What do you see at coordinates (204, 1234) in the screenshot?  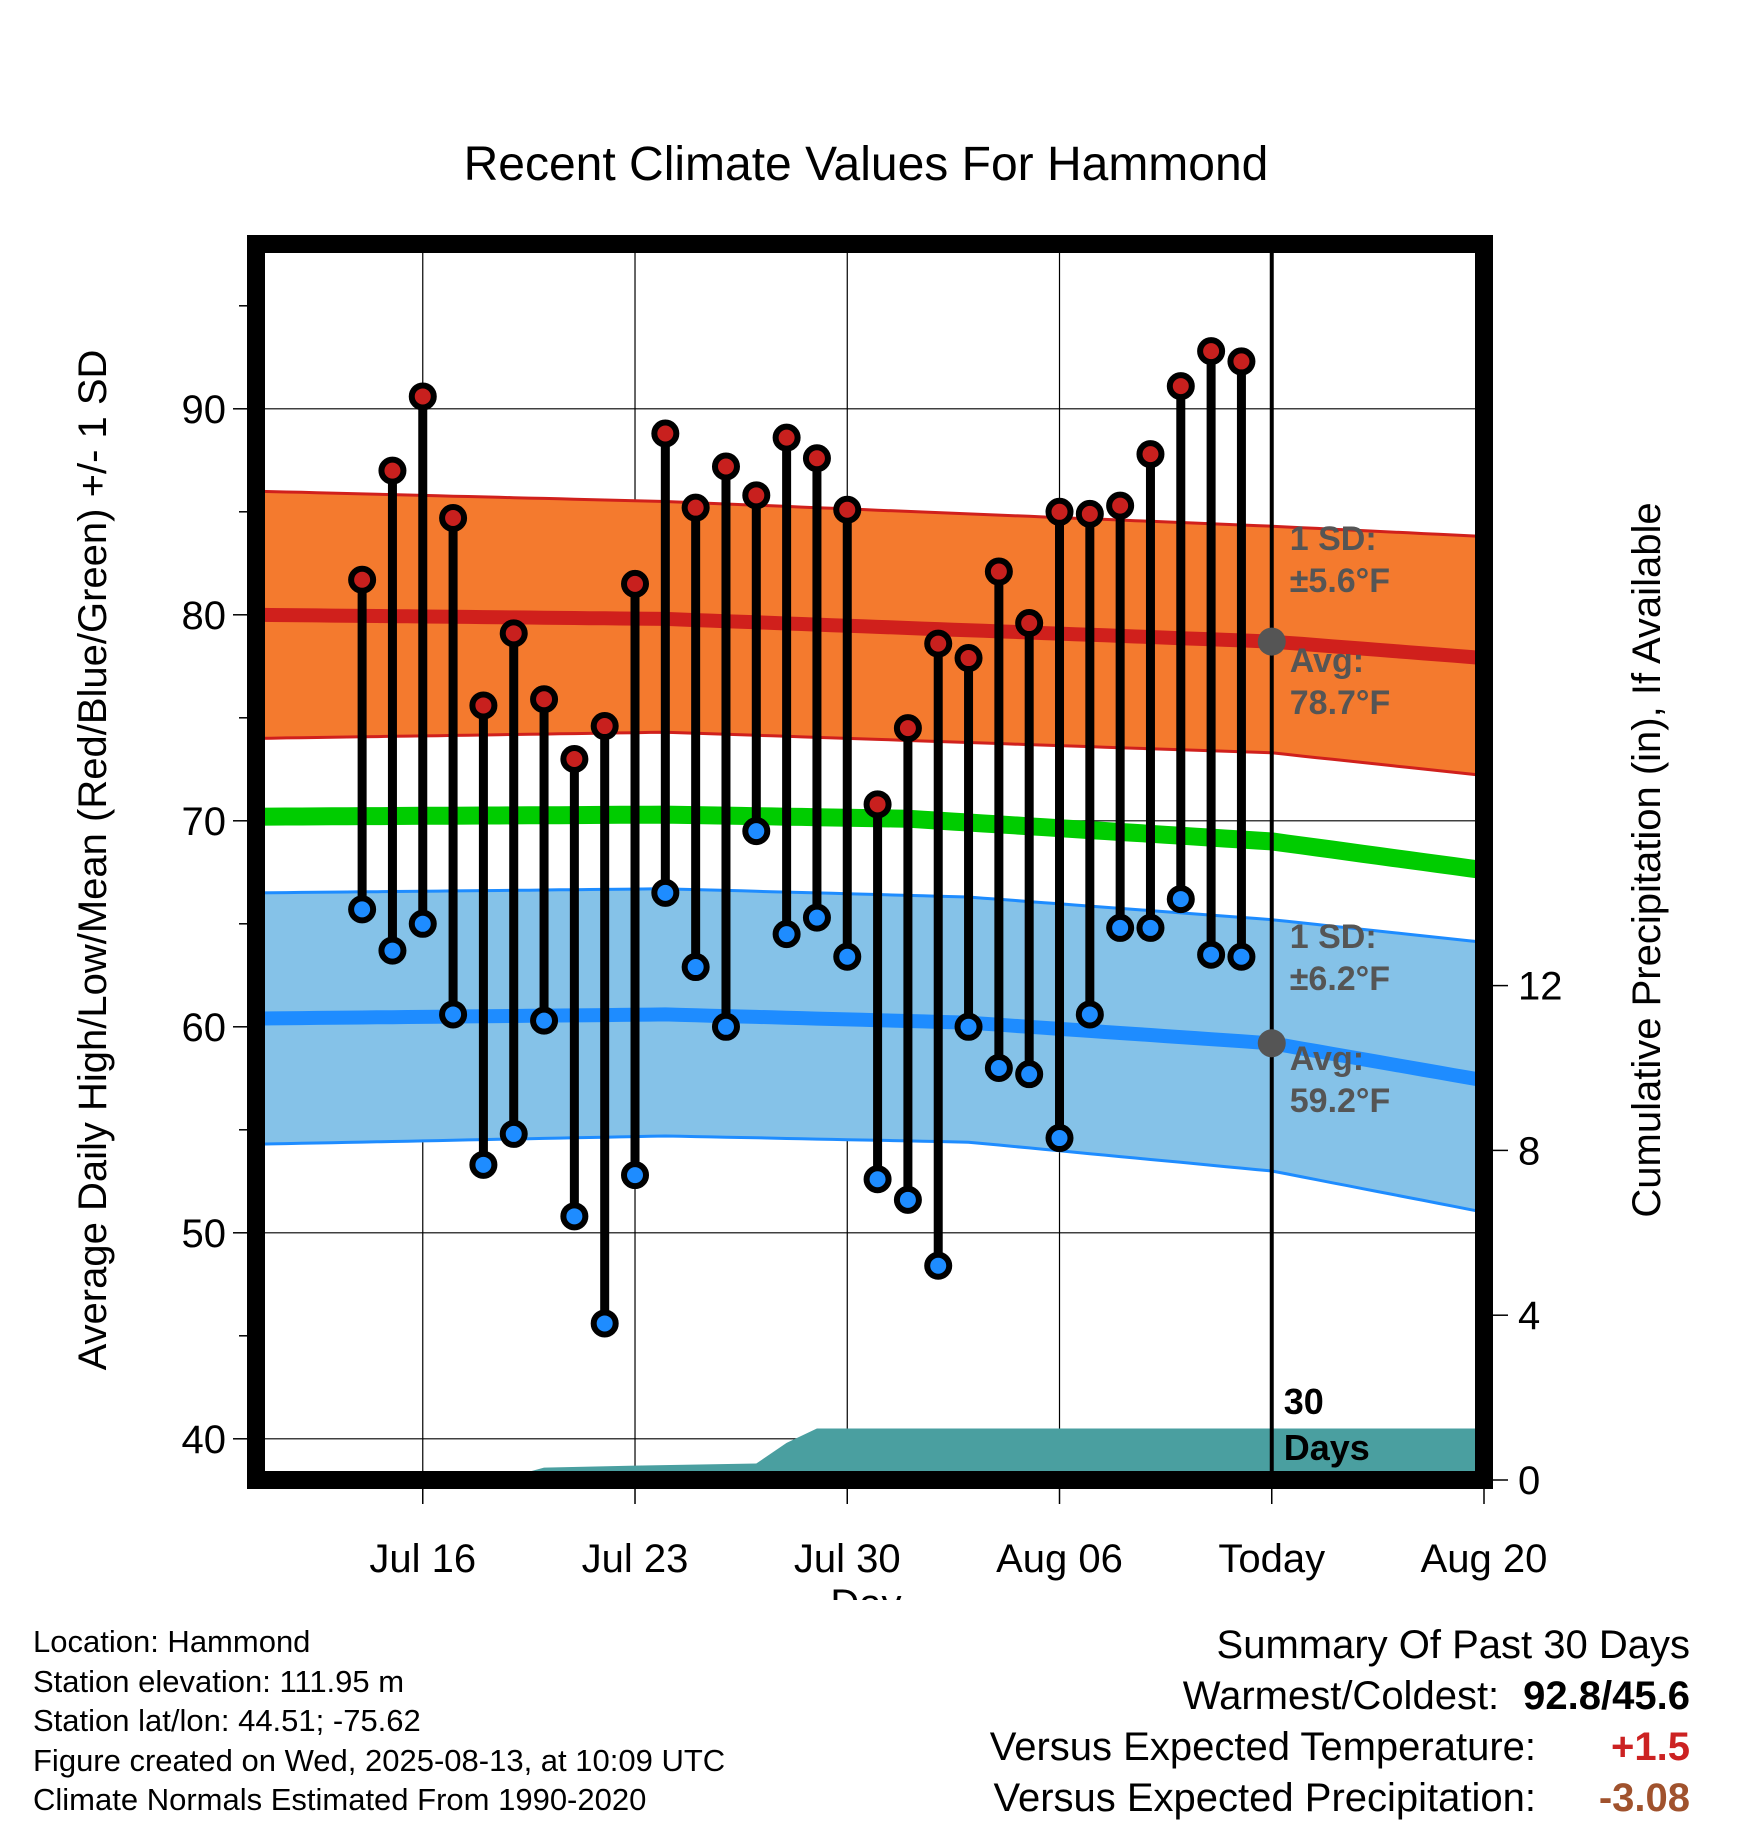 I see `y-tick-label: 50` at bounding box center [204, 1234].